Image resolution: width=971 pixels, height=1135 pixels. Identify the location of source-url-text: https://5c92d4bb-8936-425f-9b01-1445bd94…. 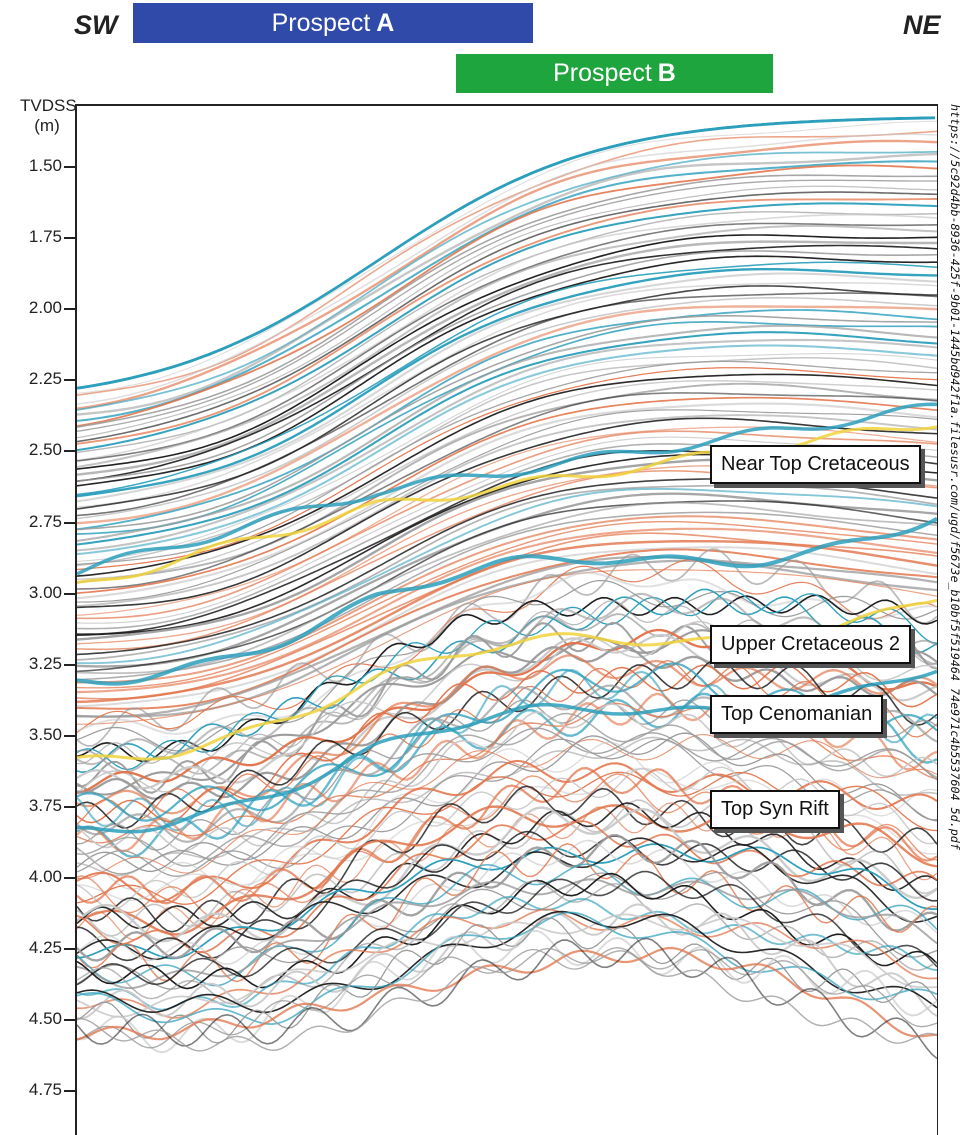
(955, 477).